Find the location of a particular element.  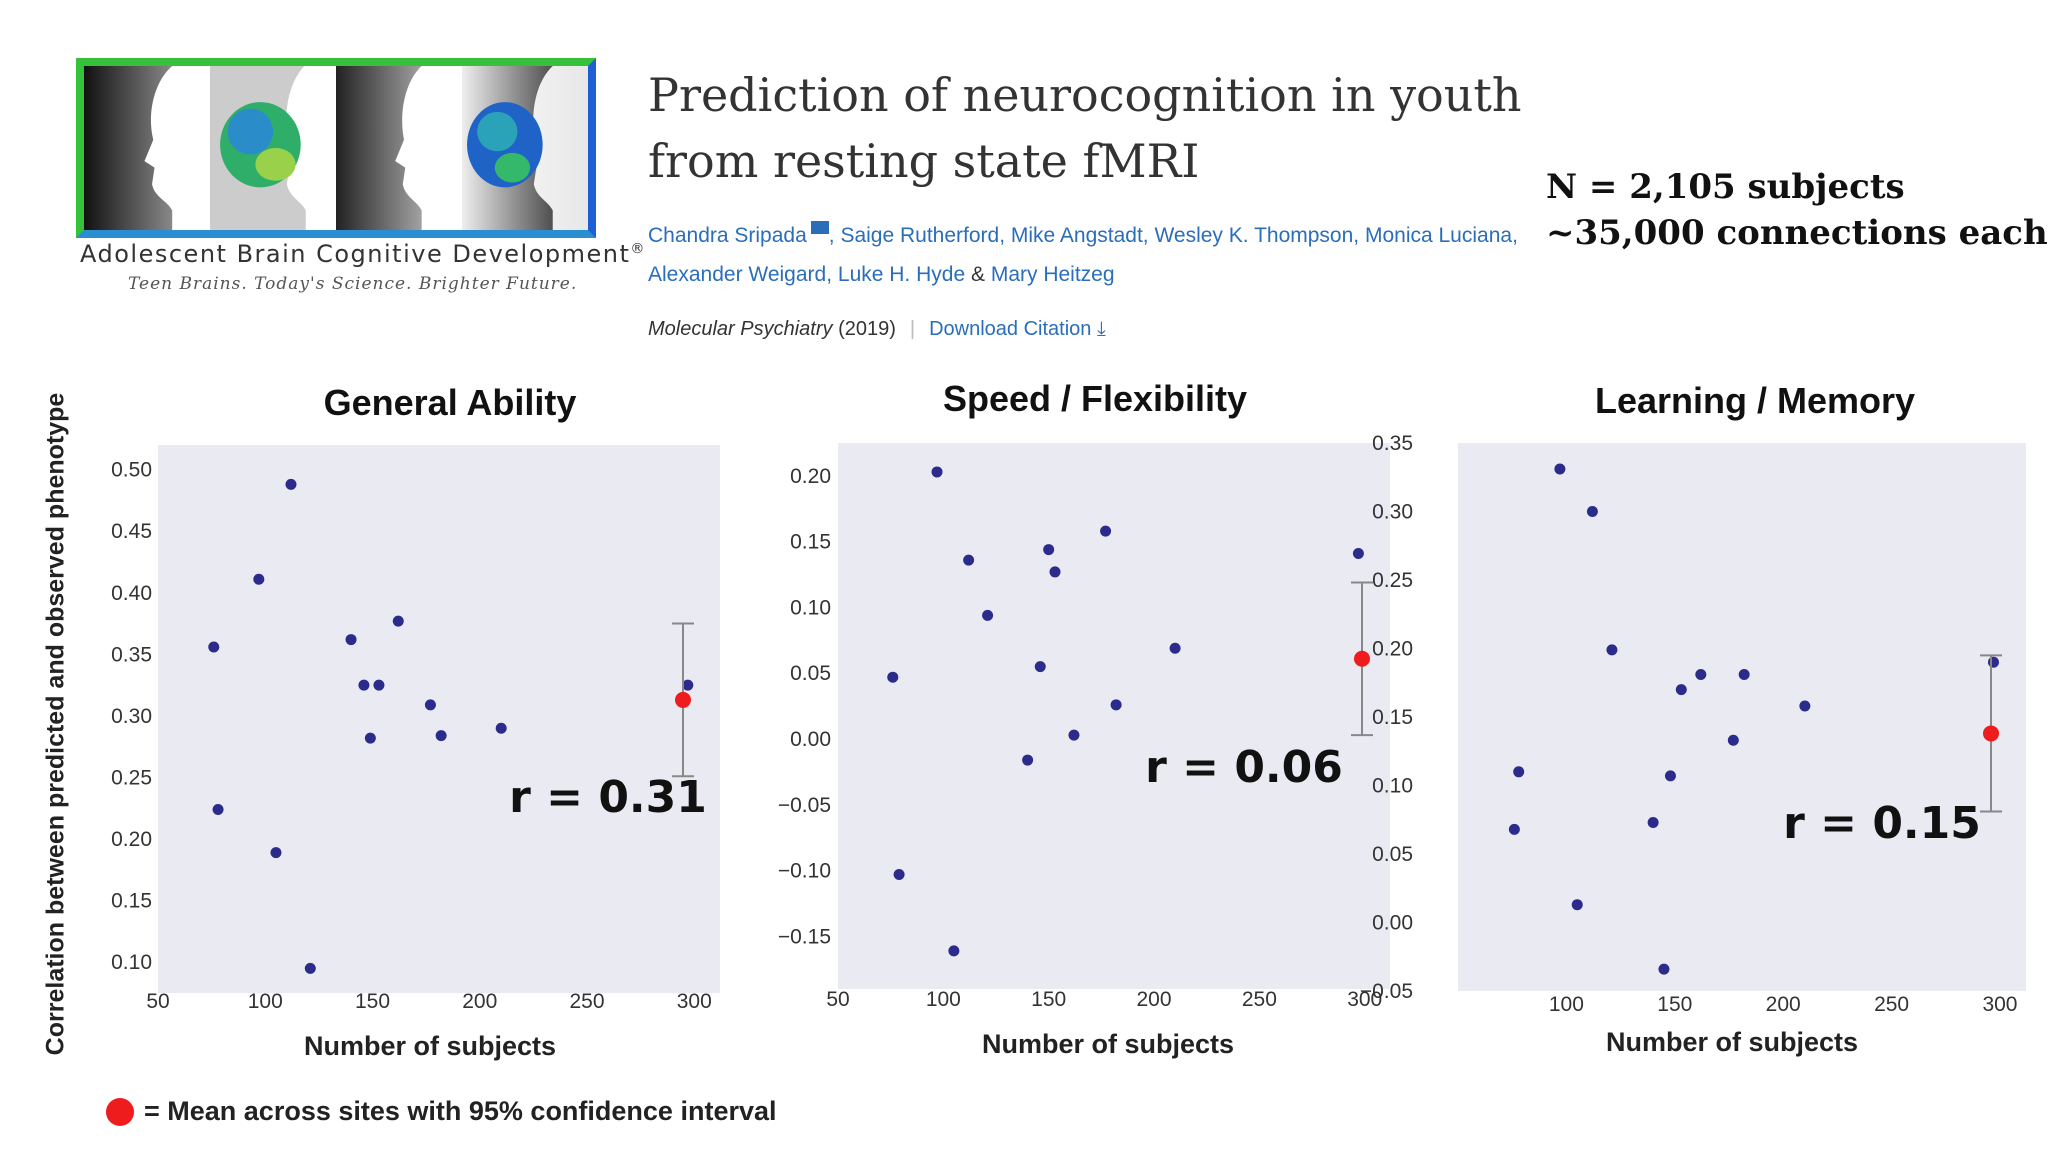

author-link: Alexander Weigard is located at coordinates (737, 274).